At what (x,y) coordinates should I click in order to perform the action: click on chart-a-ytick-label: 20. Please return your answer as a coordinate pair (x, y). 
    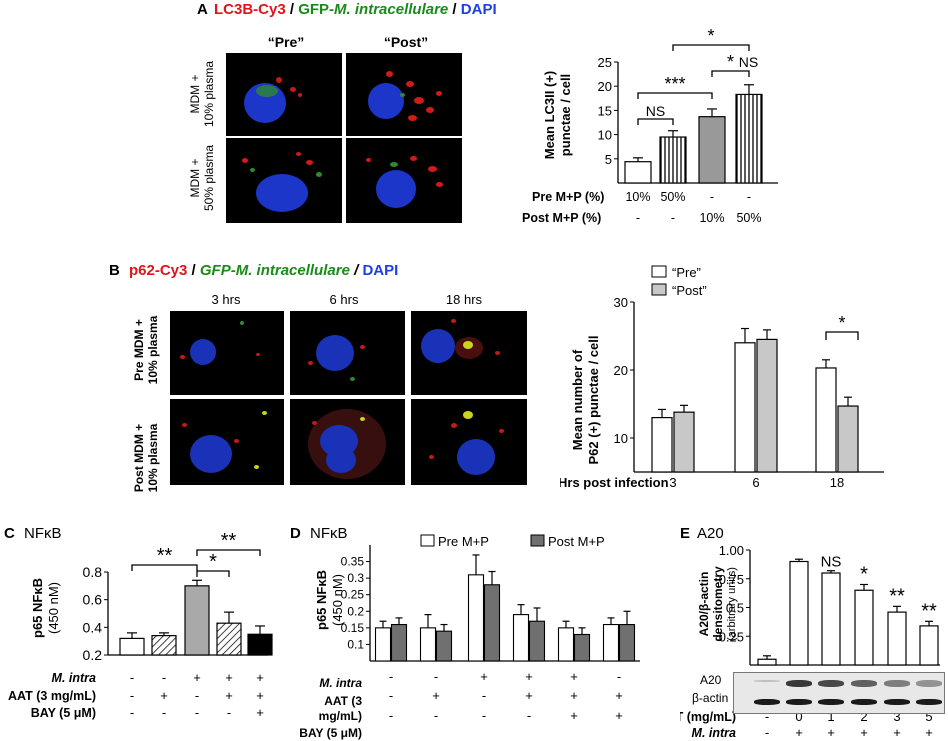
    Looking at the image, I should click on (605, 86).